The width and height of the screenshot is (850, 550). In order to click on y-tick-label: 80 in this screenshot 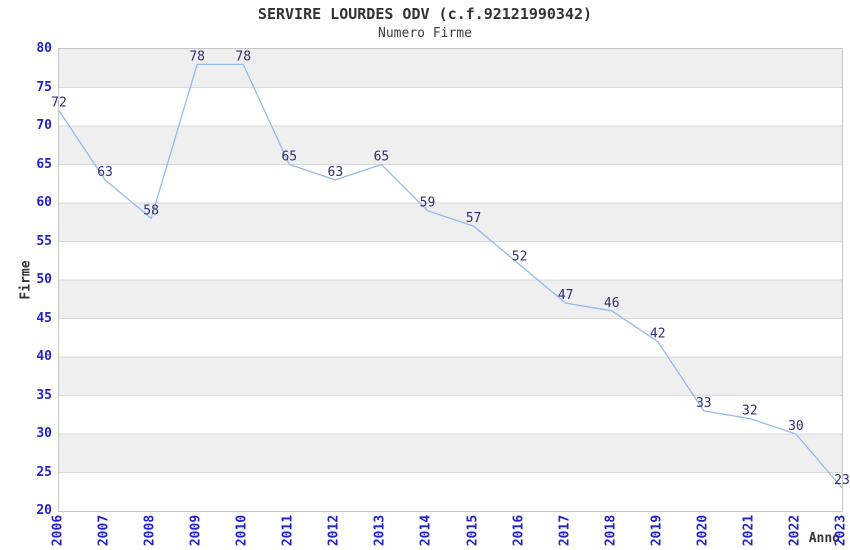, I will do `click(44, 48)`.